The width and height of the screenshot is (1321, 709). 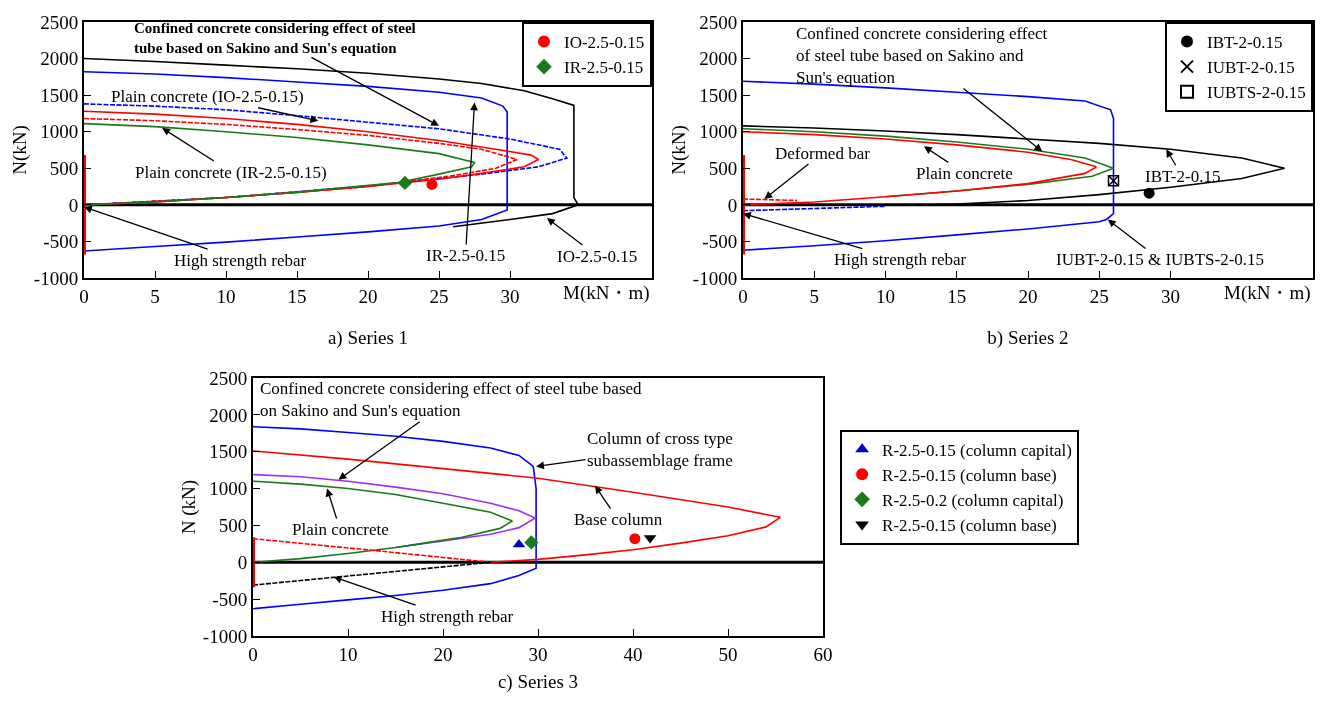 I want to click on legend-label: IBT-2-0.15, so click(x=1245, y=43).